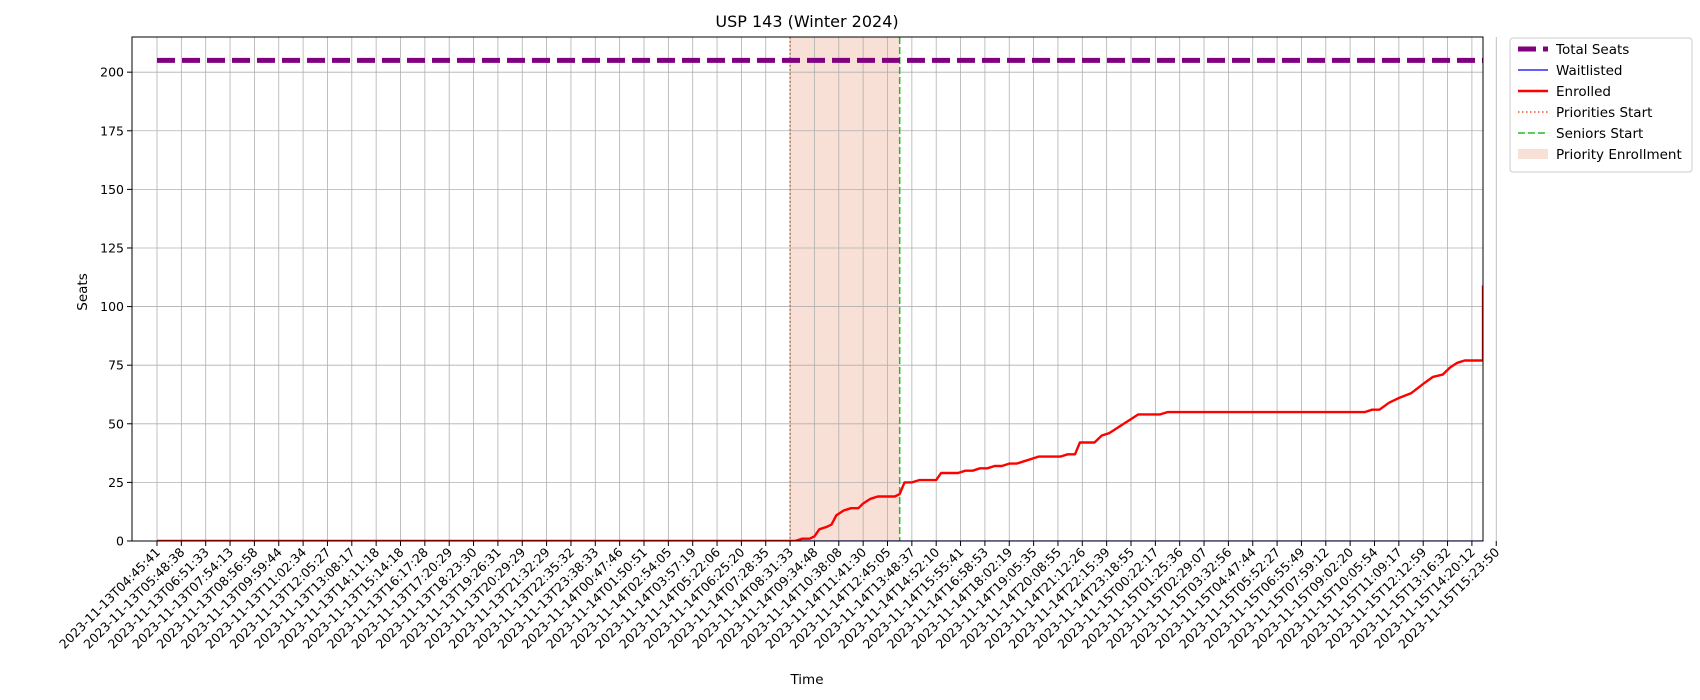  Describe the element at coordinates (806, 21) in the screenshot. I see `chart-title: USP 143 (Winter 2024)` at that location.